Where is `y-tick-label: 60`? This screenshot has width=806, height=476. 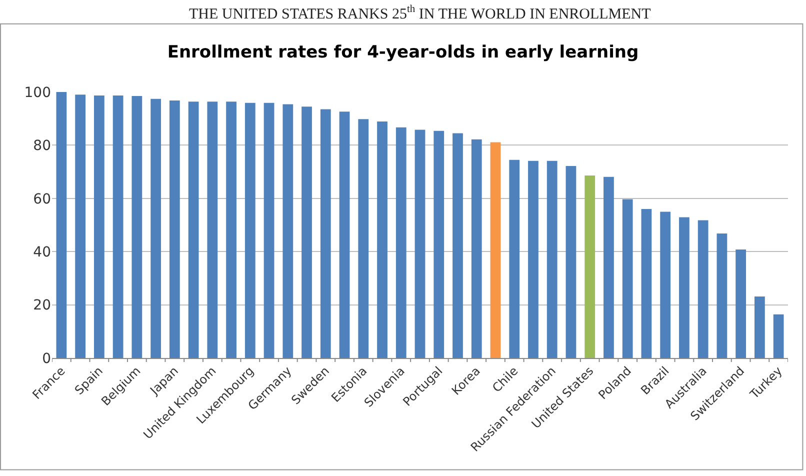 y-tick-label: 60 is located at coordinates (42, 199).